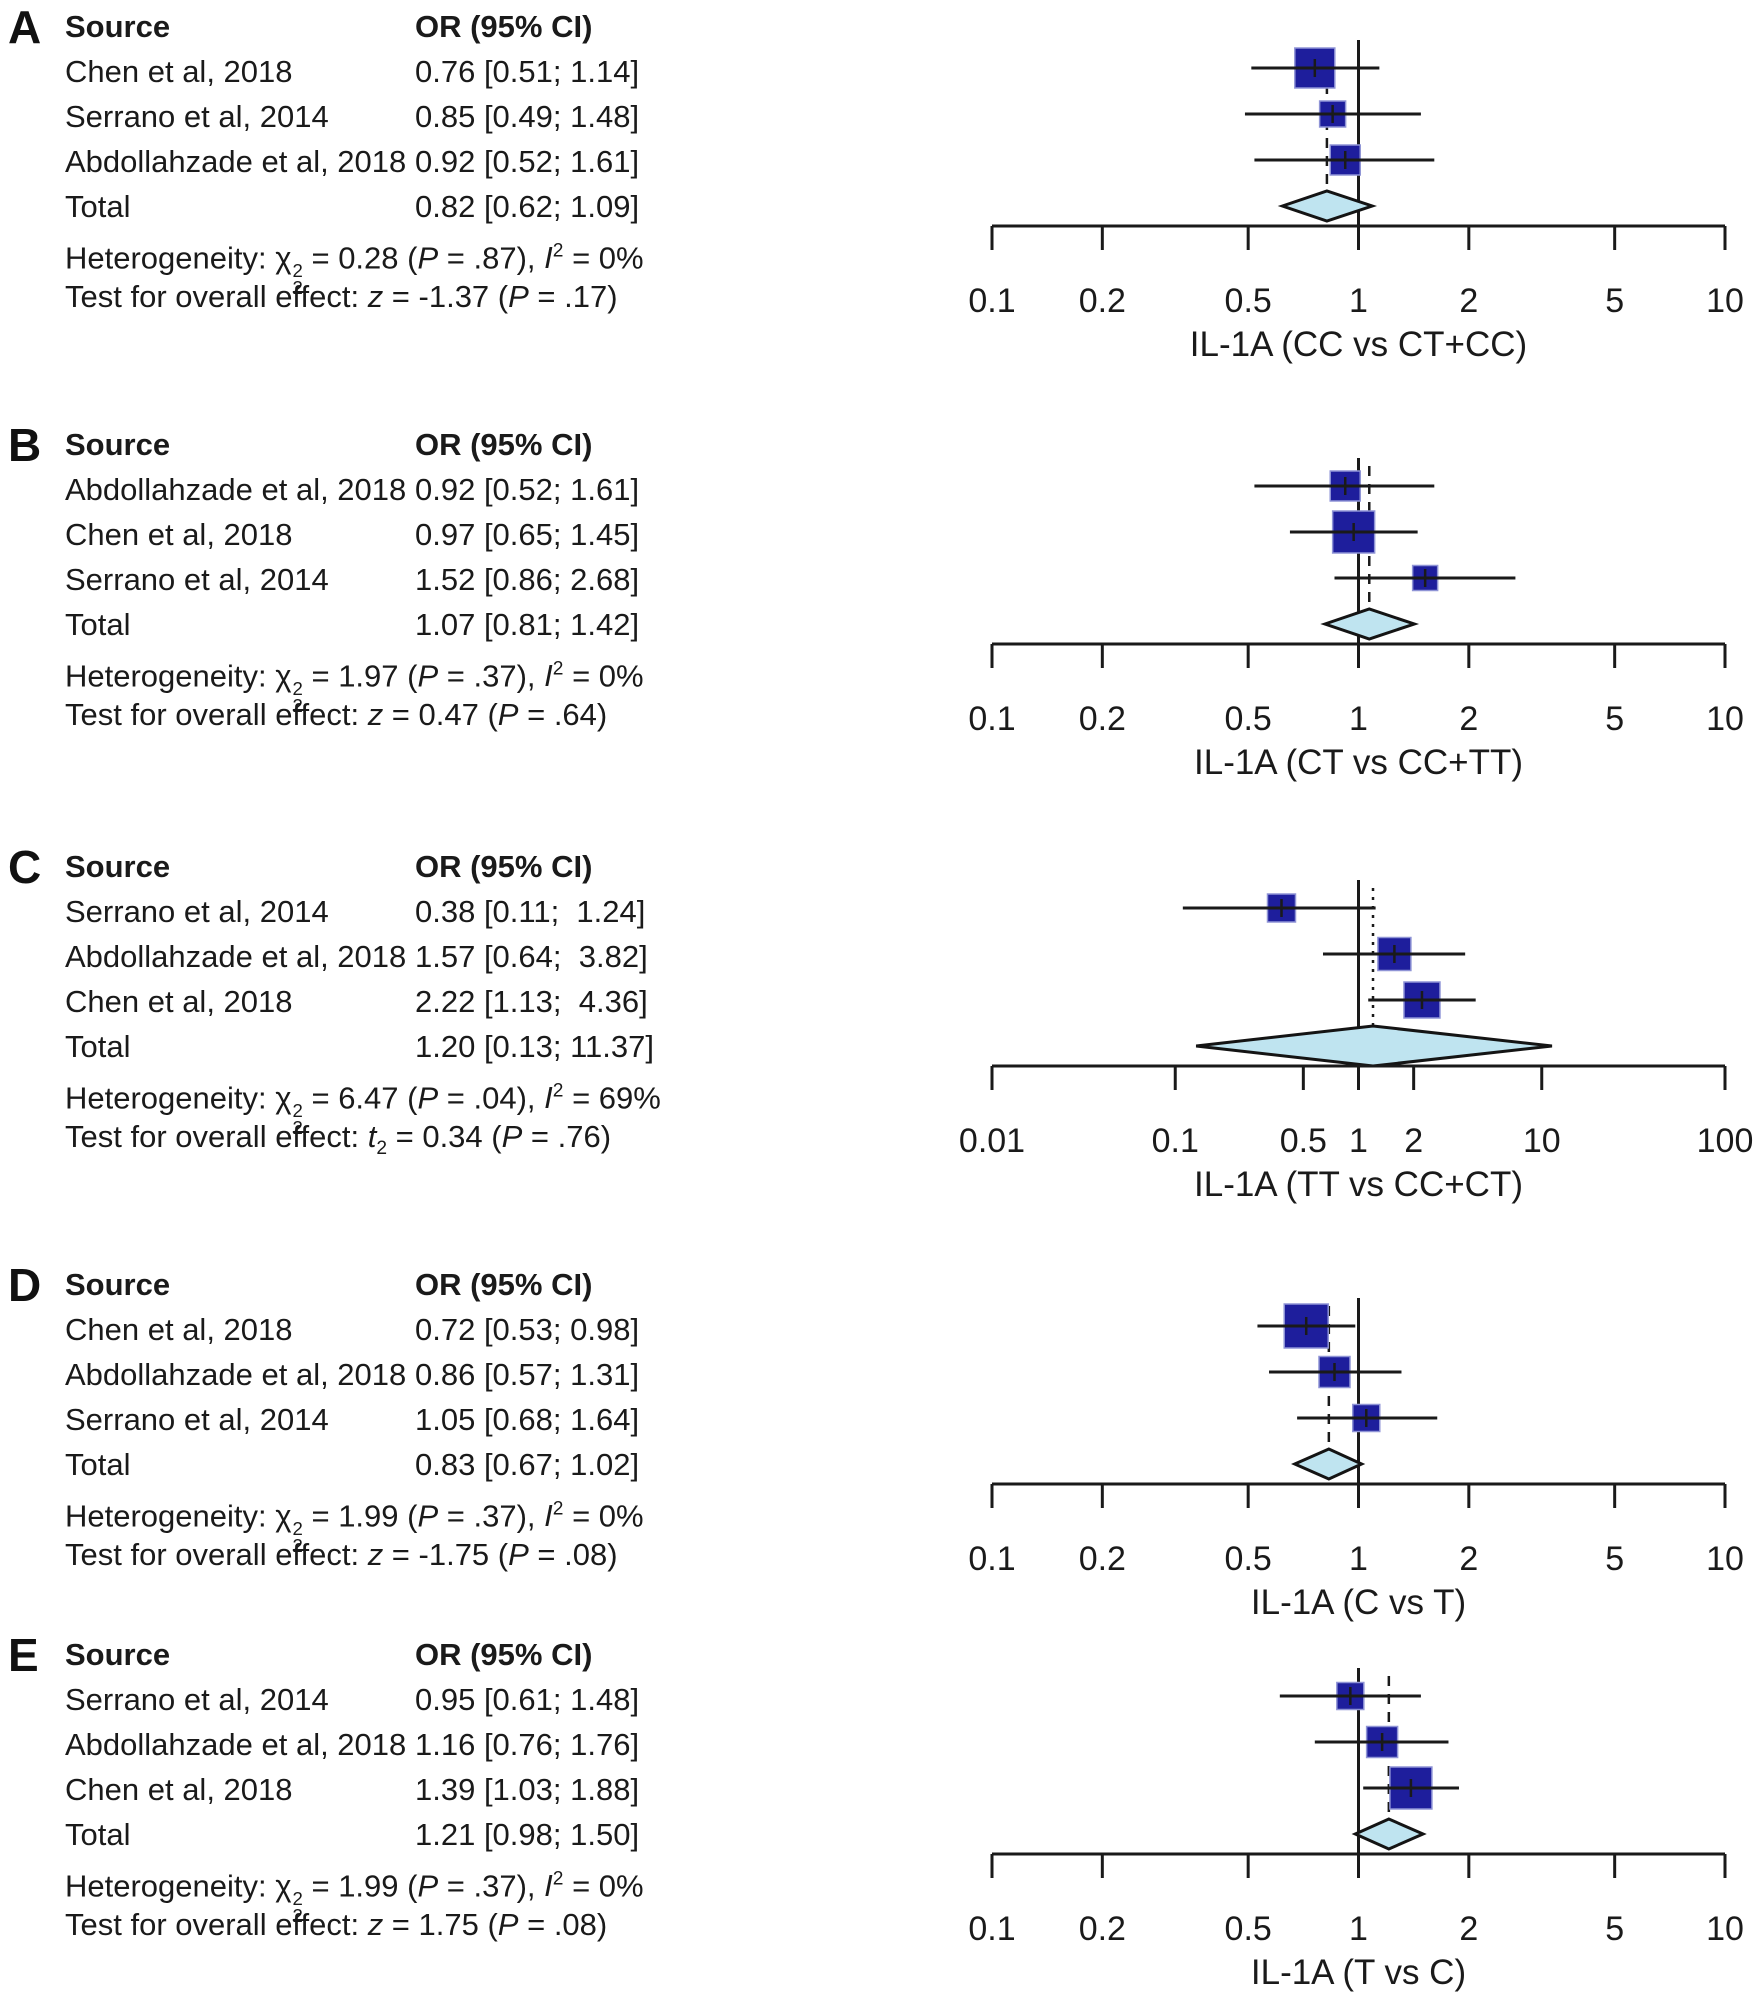  I want to click on study-or-ci: 0.85 [0.49; 1.48], so click(527, 116).